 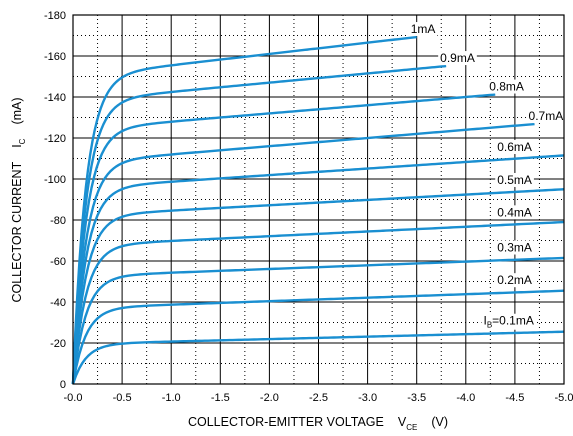 What do you see at coordinates (514, 398) in the screenshot?
I see `x-tick-label: -4.5` at bounding box center [514, 398].